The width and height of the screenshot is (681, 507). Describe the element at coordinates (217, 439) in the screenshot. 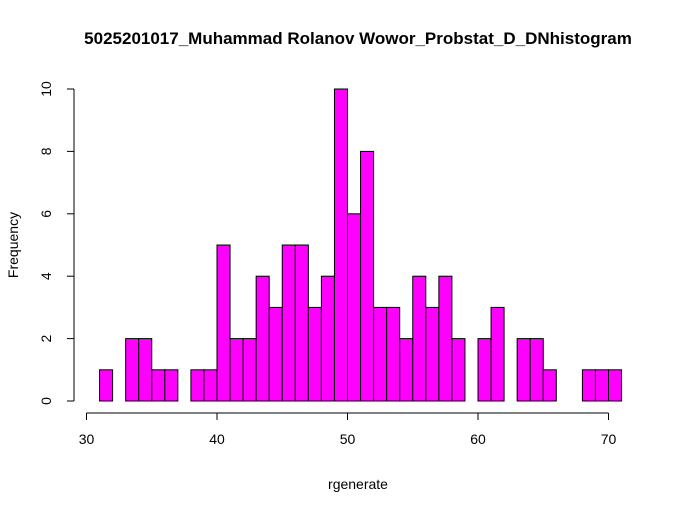

I see `x-tick-label: 40` at that location.